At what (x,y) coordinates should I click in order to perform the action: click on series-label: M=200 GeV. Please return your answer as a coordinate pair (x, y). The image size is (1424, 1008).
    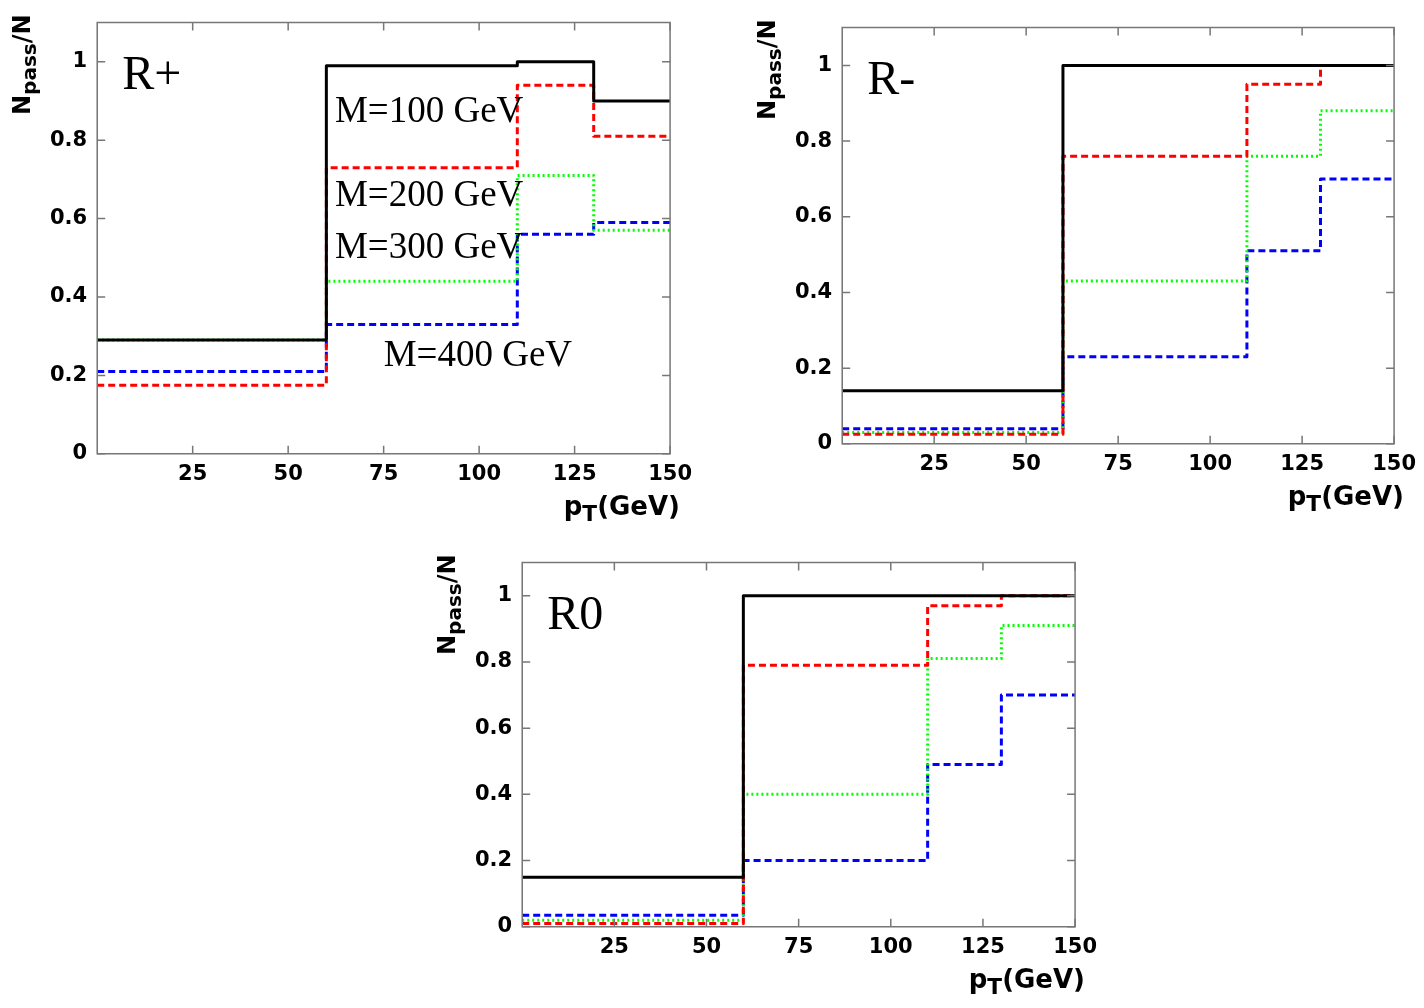
    Looking at the image, I should click on (429, 194).